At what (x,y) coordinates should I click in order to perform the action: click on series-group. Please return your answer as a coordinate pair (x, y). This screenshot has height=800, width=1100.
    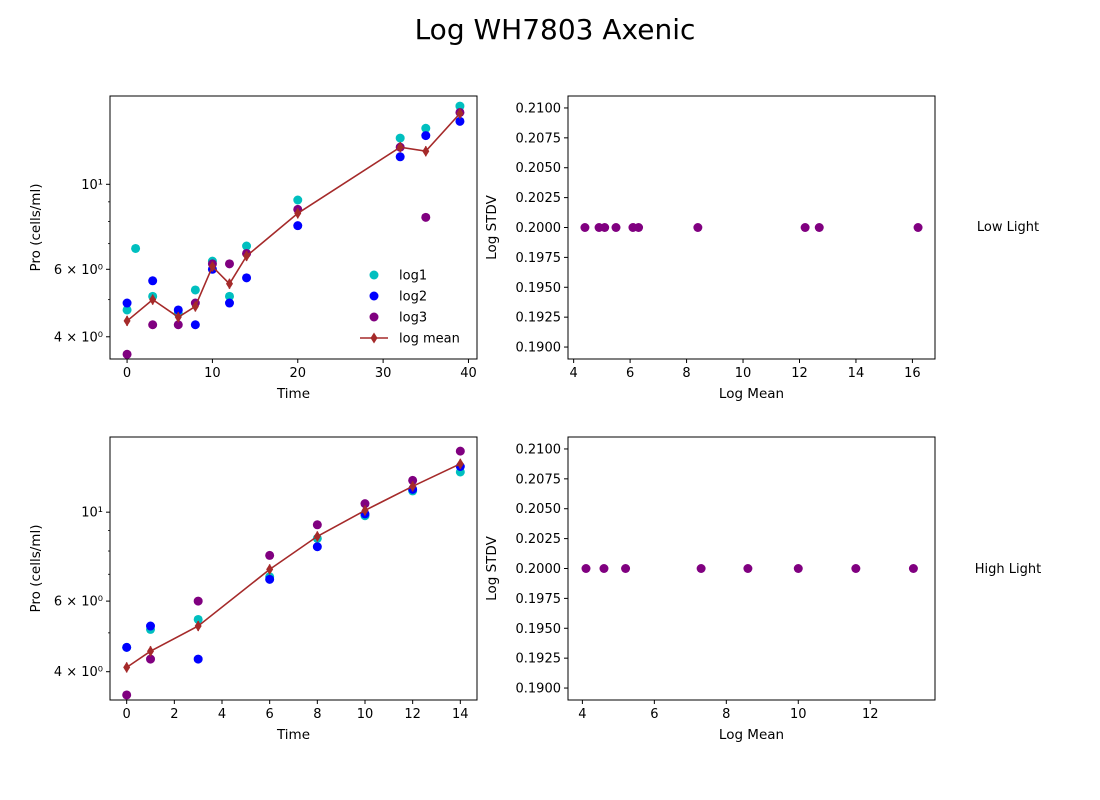
    Looking at the image, I should click on (293, 573).